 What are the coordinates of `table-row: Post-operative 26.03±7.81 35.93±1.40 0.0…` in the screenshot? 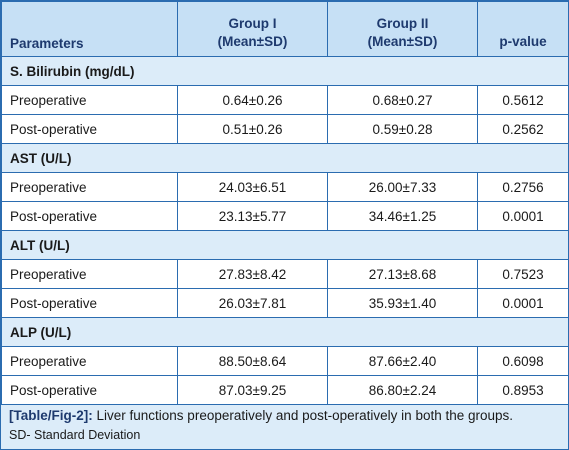 It's located at (285, 303).